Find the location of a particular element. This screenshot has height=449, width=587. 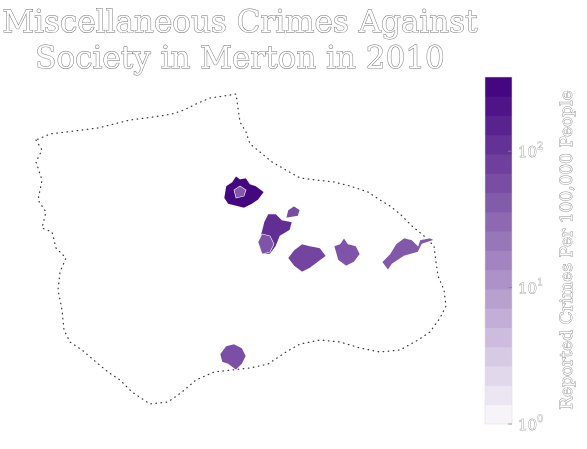

colorbar-tick-exponent: 1 is located at coordinates (540, 283).